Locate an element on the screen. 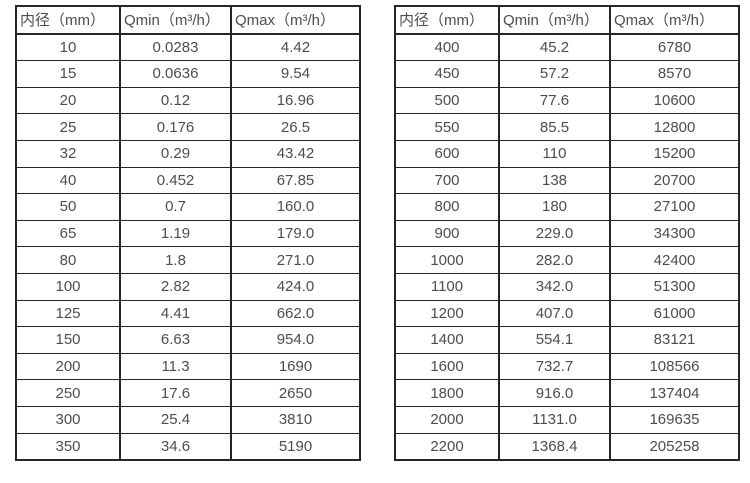 The width and height of the screenshot is (750, 483). cell: 500 is located at coordinates (447, 100).